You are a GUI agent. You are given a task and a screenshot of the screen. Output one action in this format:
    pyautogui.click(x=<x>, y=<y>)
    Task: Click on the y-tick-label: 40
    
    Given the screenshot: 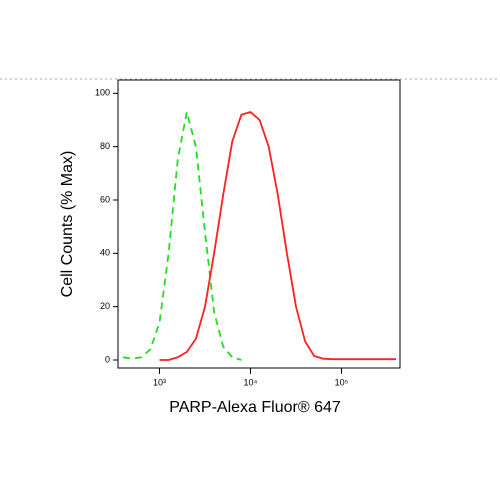 What is the action you would take?
    pyautogui.click(x=105, y=253)
    